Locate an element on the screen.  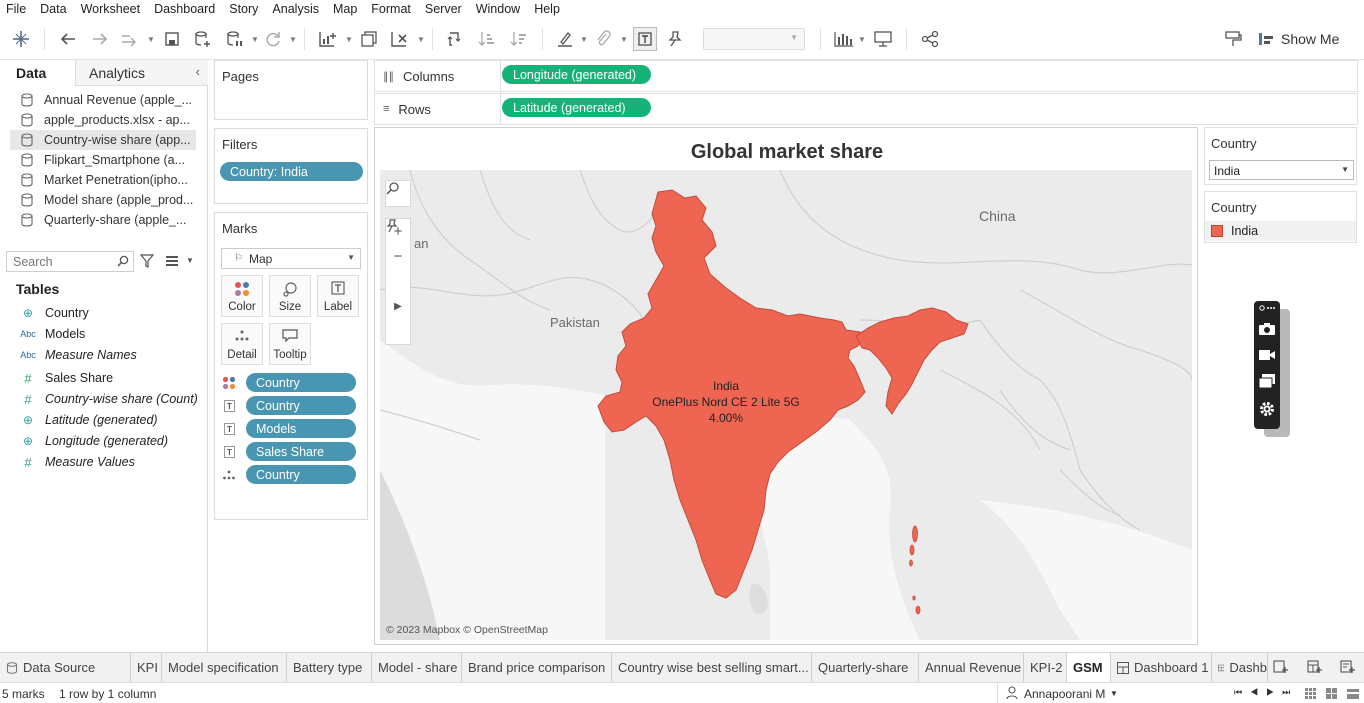
tooltip-button: Tooltip is located at coordinates (290, 344).